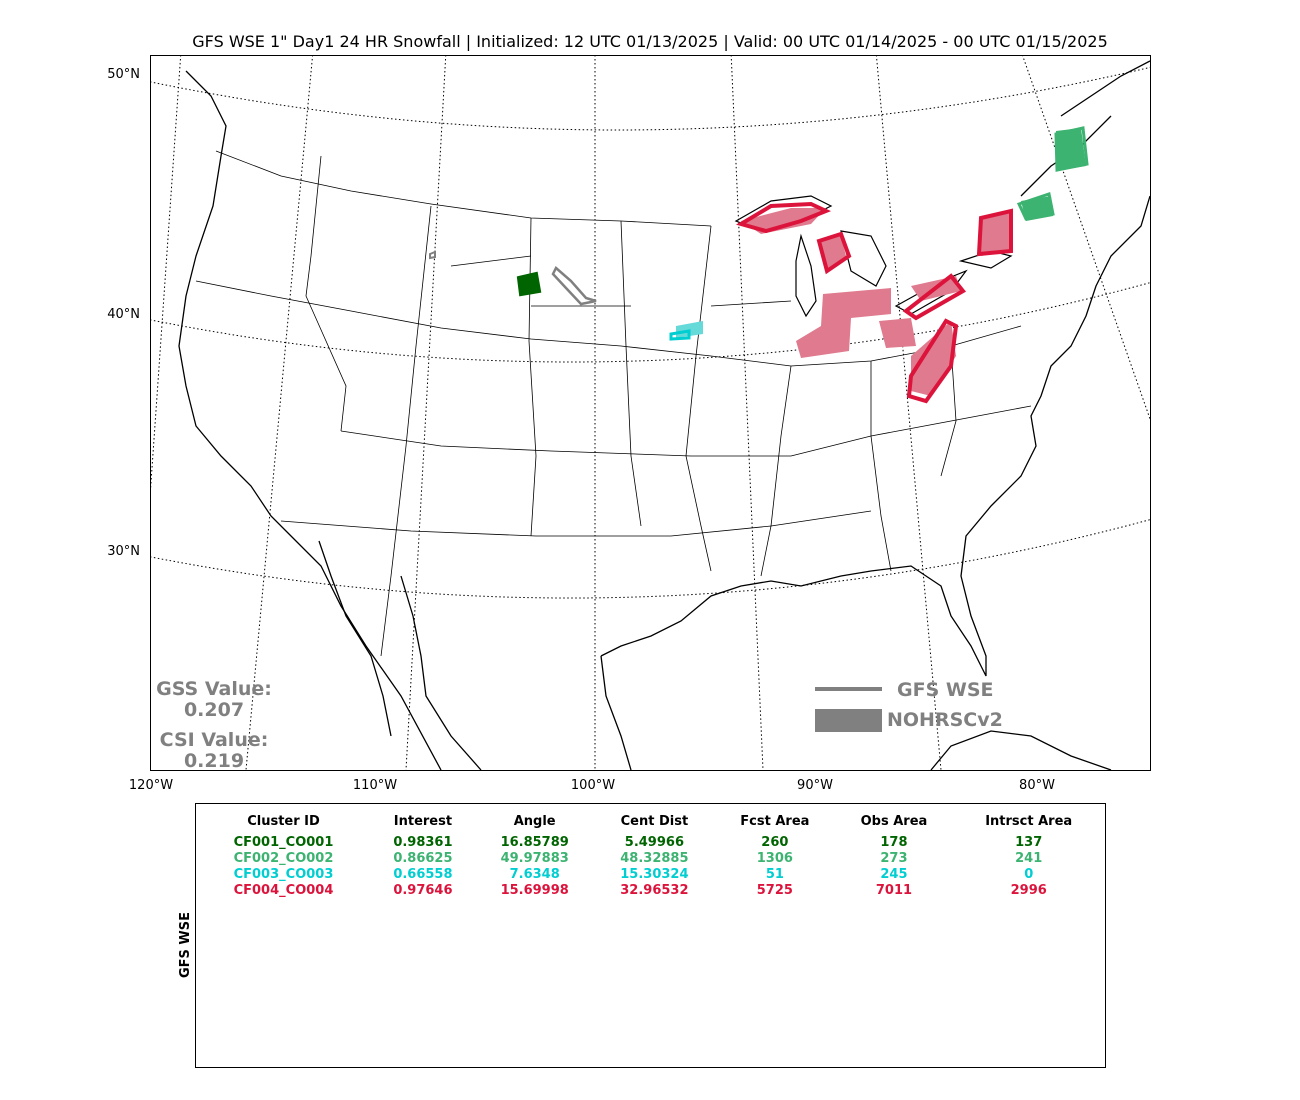  What do you see at coordinates (934, 297) in the screenshot?
I see `forecast-outline-cluster4-erie` at bounding box center [934, 297].